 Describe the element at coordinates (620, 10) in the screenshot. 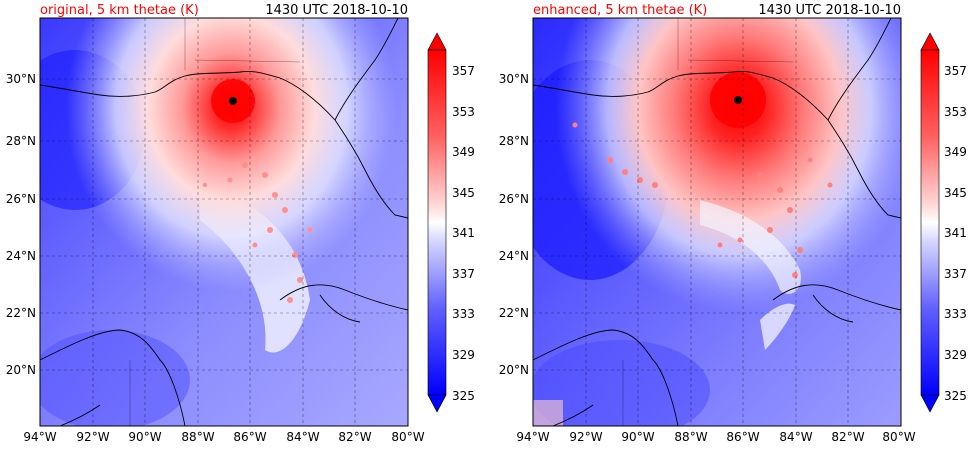

I see `panel-title-left: enhanced, 5 km thetae (K)` at that location.